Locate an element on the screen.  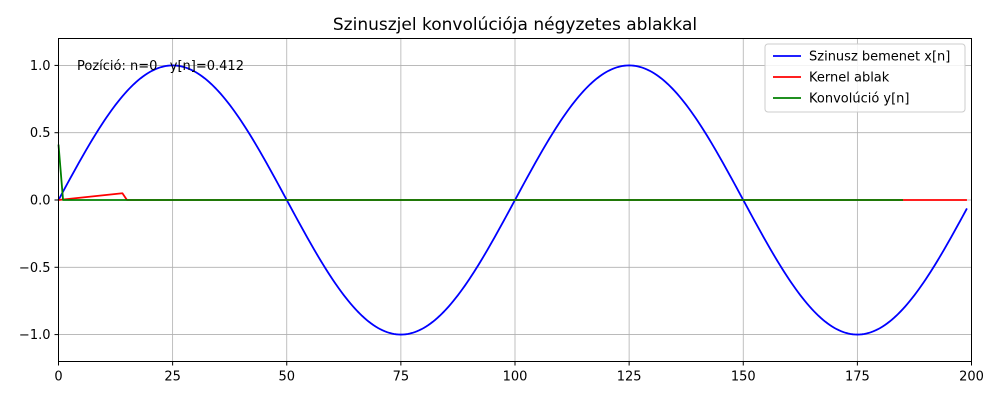
legend-label: Kernel ablak is located at coordinates (849, 78).